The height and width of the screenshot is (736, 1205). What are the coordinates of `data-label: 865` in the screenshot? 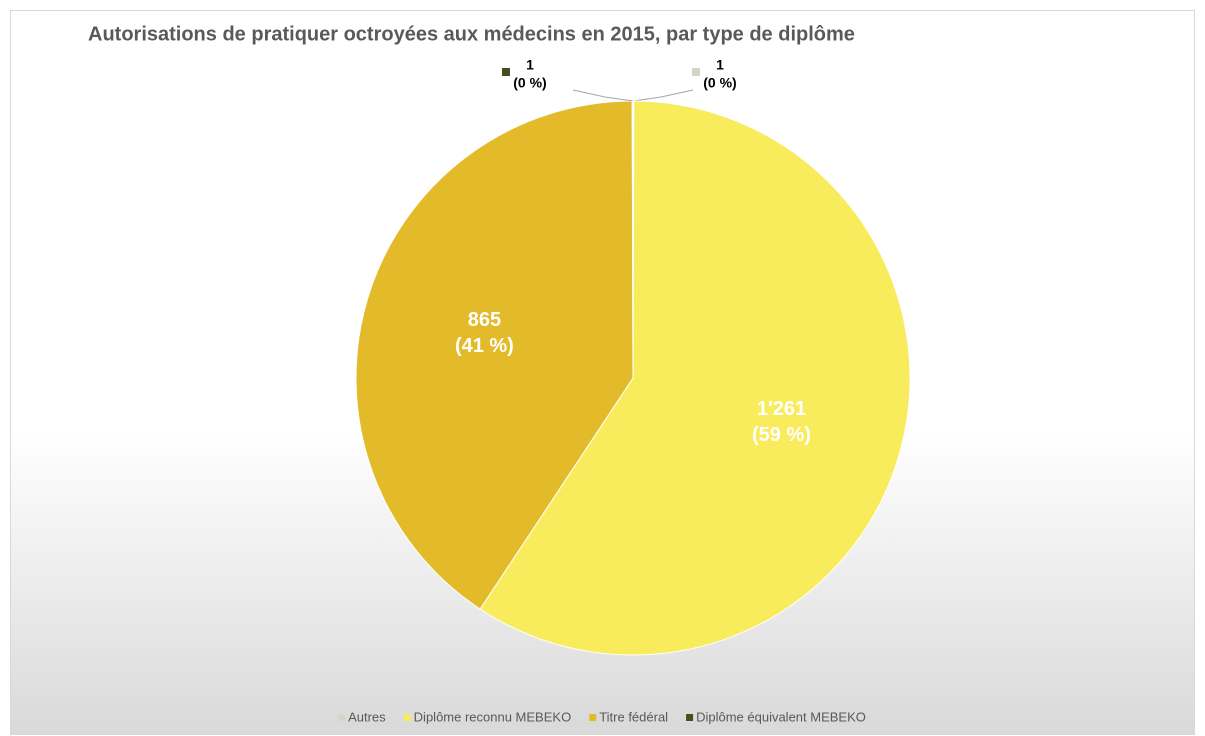 It's located at (484, 320).